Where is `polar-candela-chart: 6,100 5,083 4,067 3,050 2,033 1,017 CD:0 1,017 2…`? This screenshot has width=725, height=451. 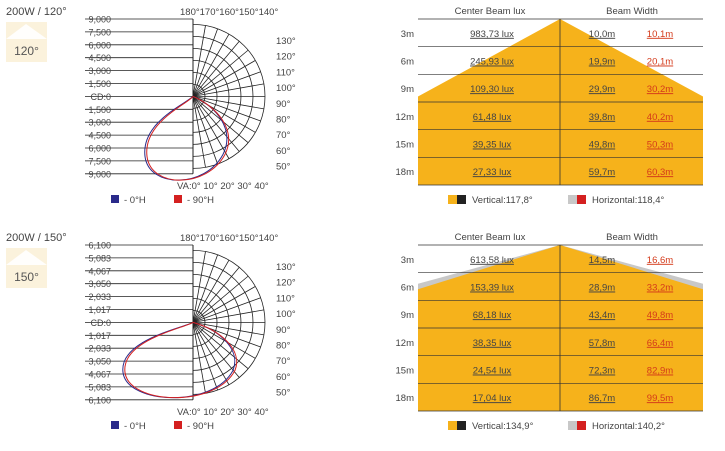 polar-candela-chart: 6,100 5,083 4,067 3,050 2,033 1,017 CD:0 1,017 2… is located at coordinates (190, 332).